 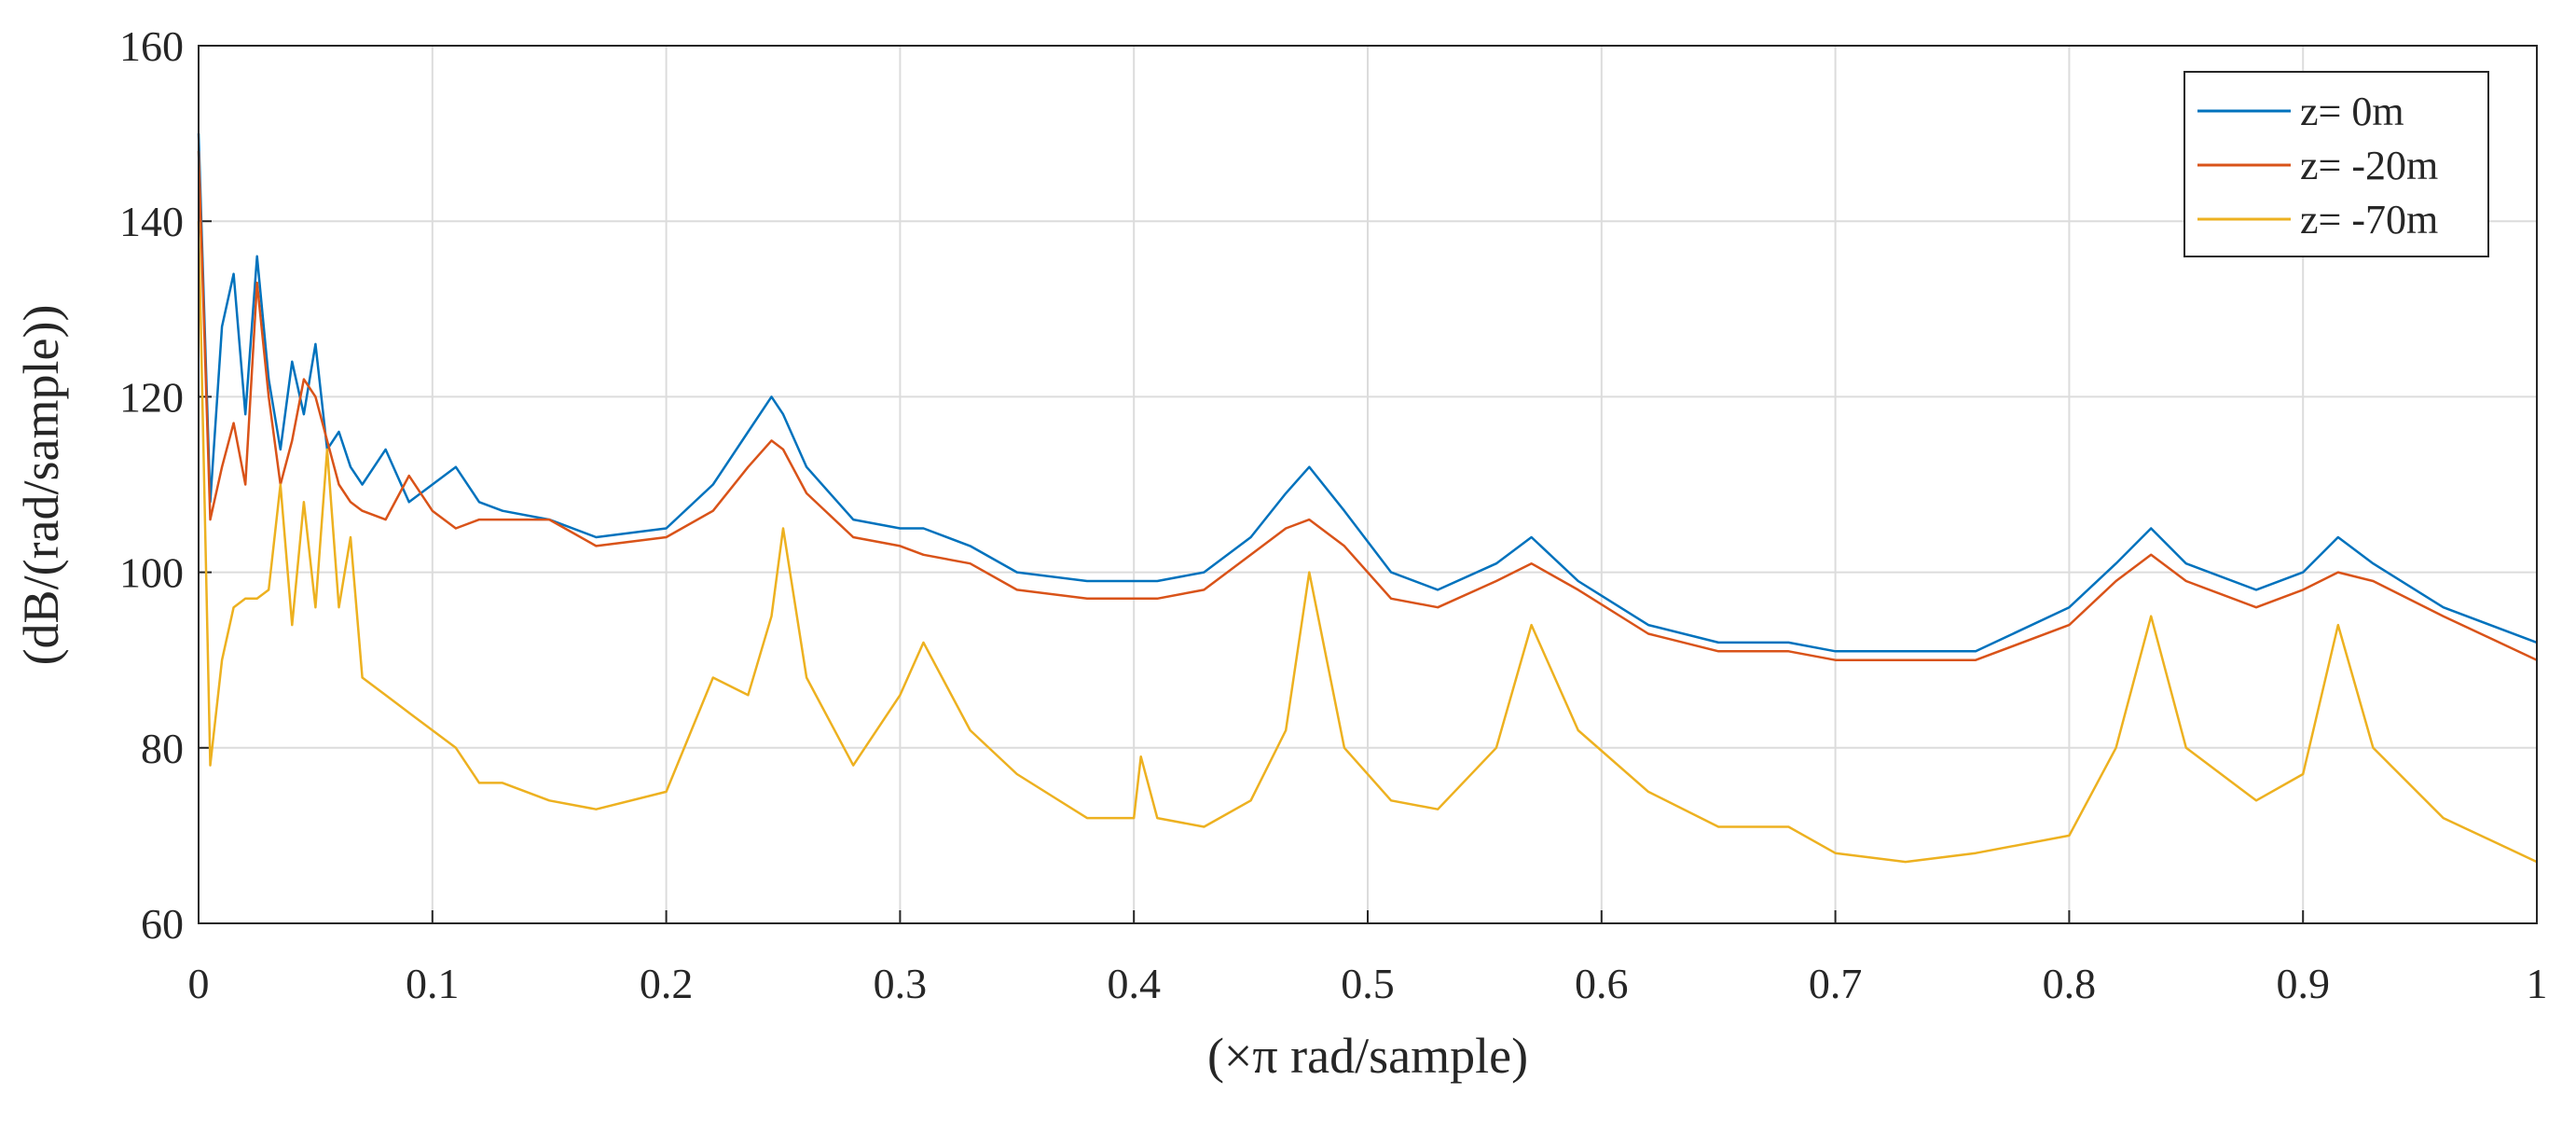 What do you see at coordinates (1368, 983) in the screenshot?
I see `x-tick-label: 0.5` at bounding box center [1368, 983].